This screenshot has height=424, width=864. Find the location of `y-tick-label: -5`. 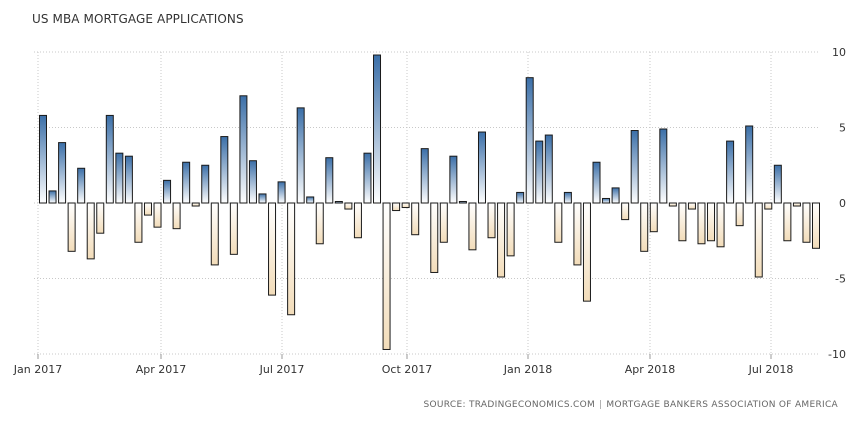

y-tick-label: -5 is located at coordinates (840, 279).